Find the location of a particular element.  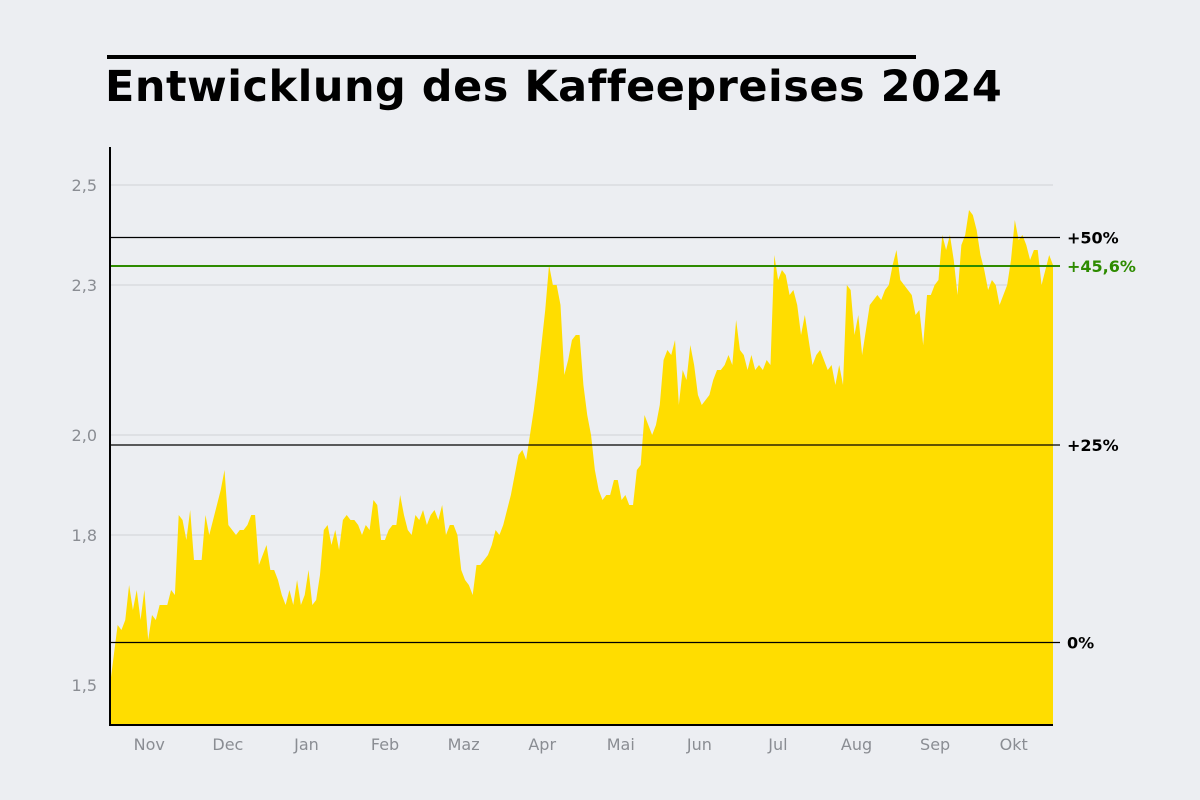

x-tick-label: Mai is located at coordinates (621, 744).